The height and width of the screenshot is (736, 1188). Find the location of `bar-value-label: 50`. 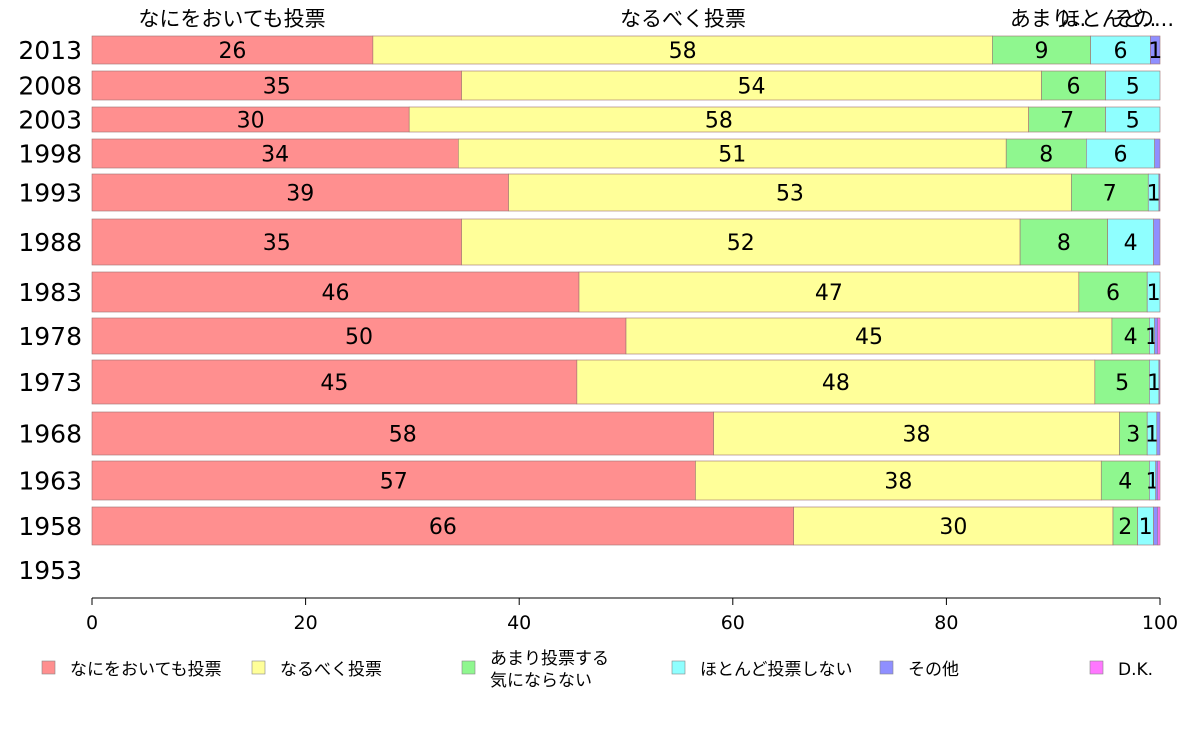

bar-value-label: 50 is located at coordinates (359, 337).